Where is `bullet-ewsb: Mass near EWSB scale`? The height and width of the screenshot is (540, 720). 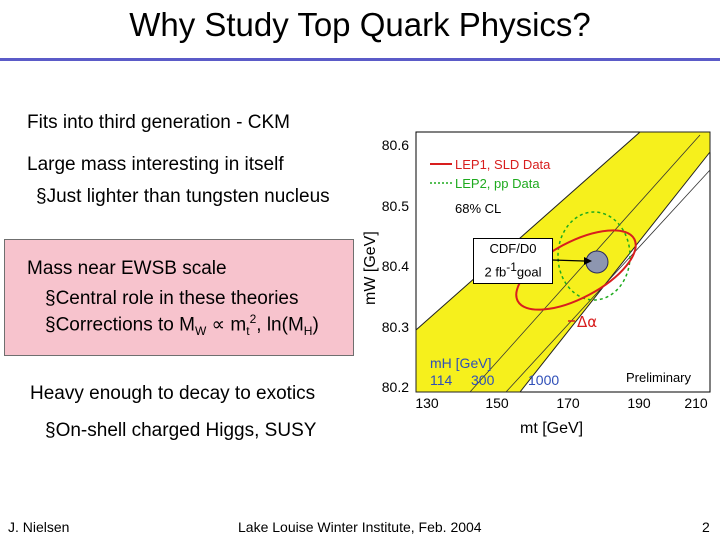 bullet-ewsb: Mass near EWSB scale is located at coordinates (127, 268).